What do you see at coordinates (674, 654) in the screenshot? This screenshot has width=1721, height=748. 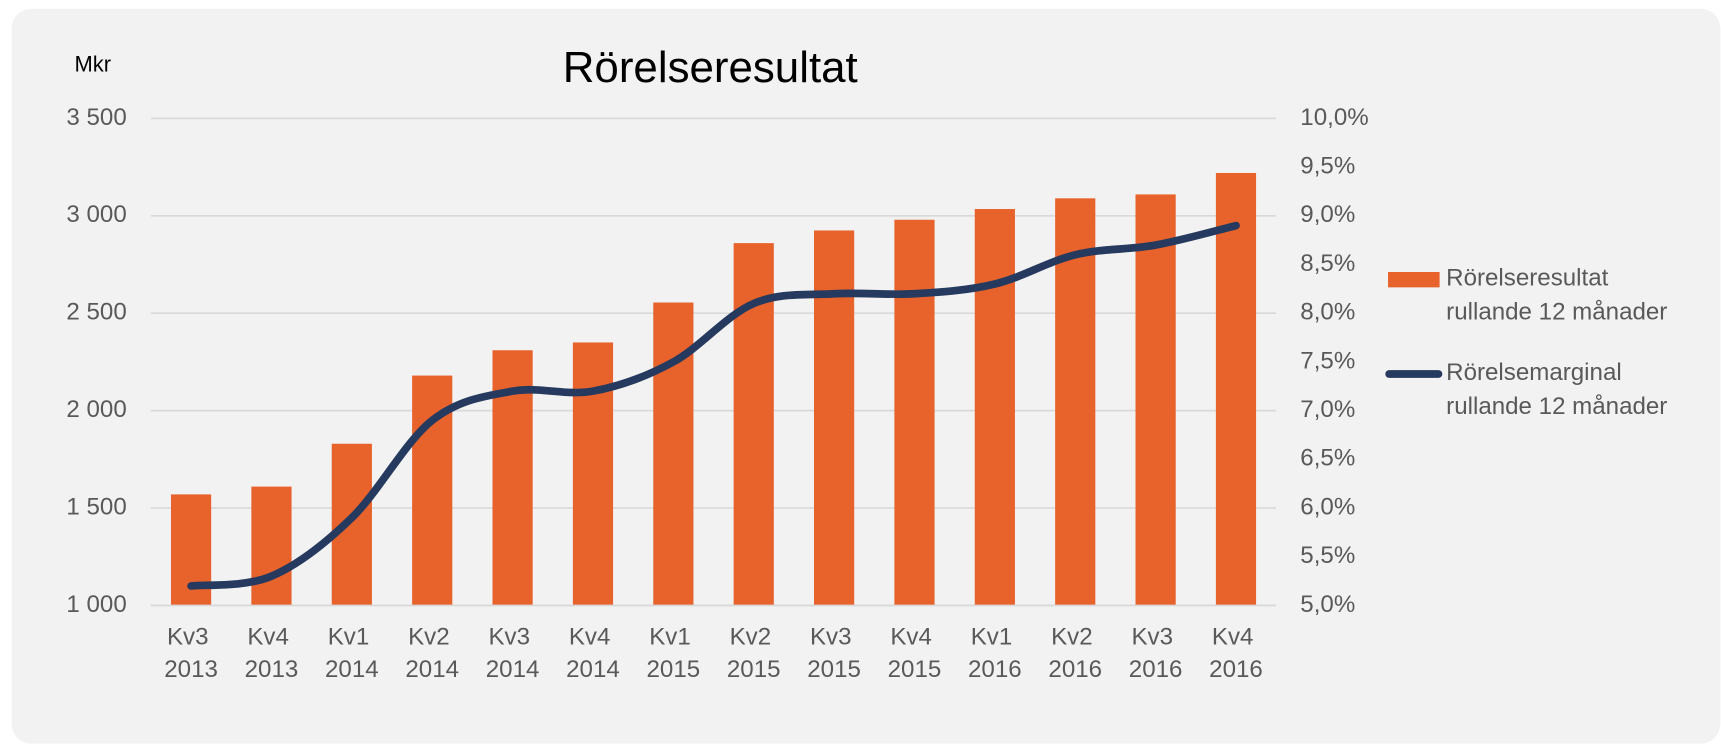 I see `x-tick-label: Kv1 2015` at bounding box center [674, 654].